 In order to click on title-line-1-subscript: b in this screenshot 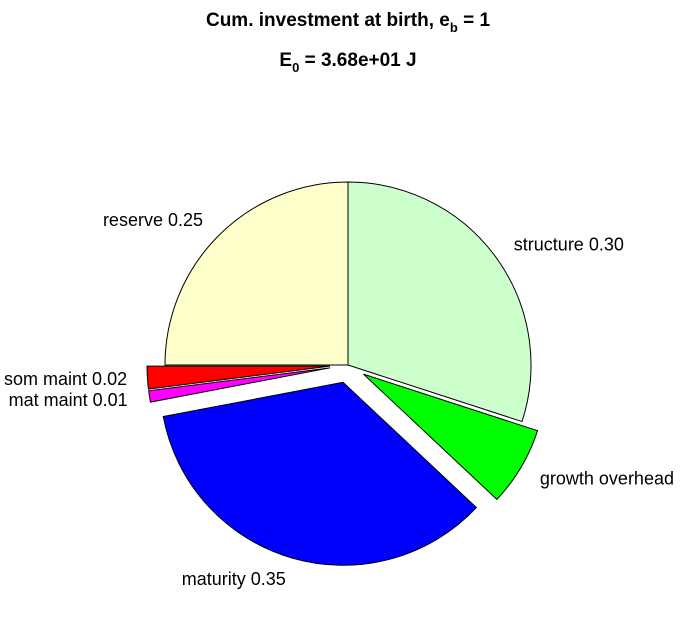, I will do `click(454, 27)`.